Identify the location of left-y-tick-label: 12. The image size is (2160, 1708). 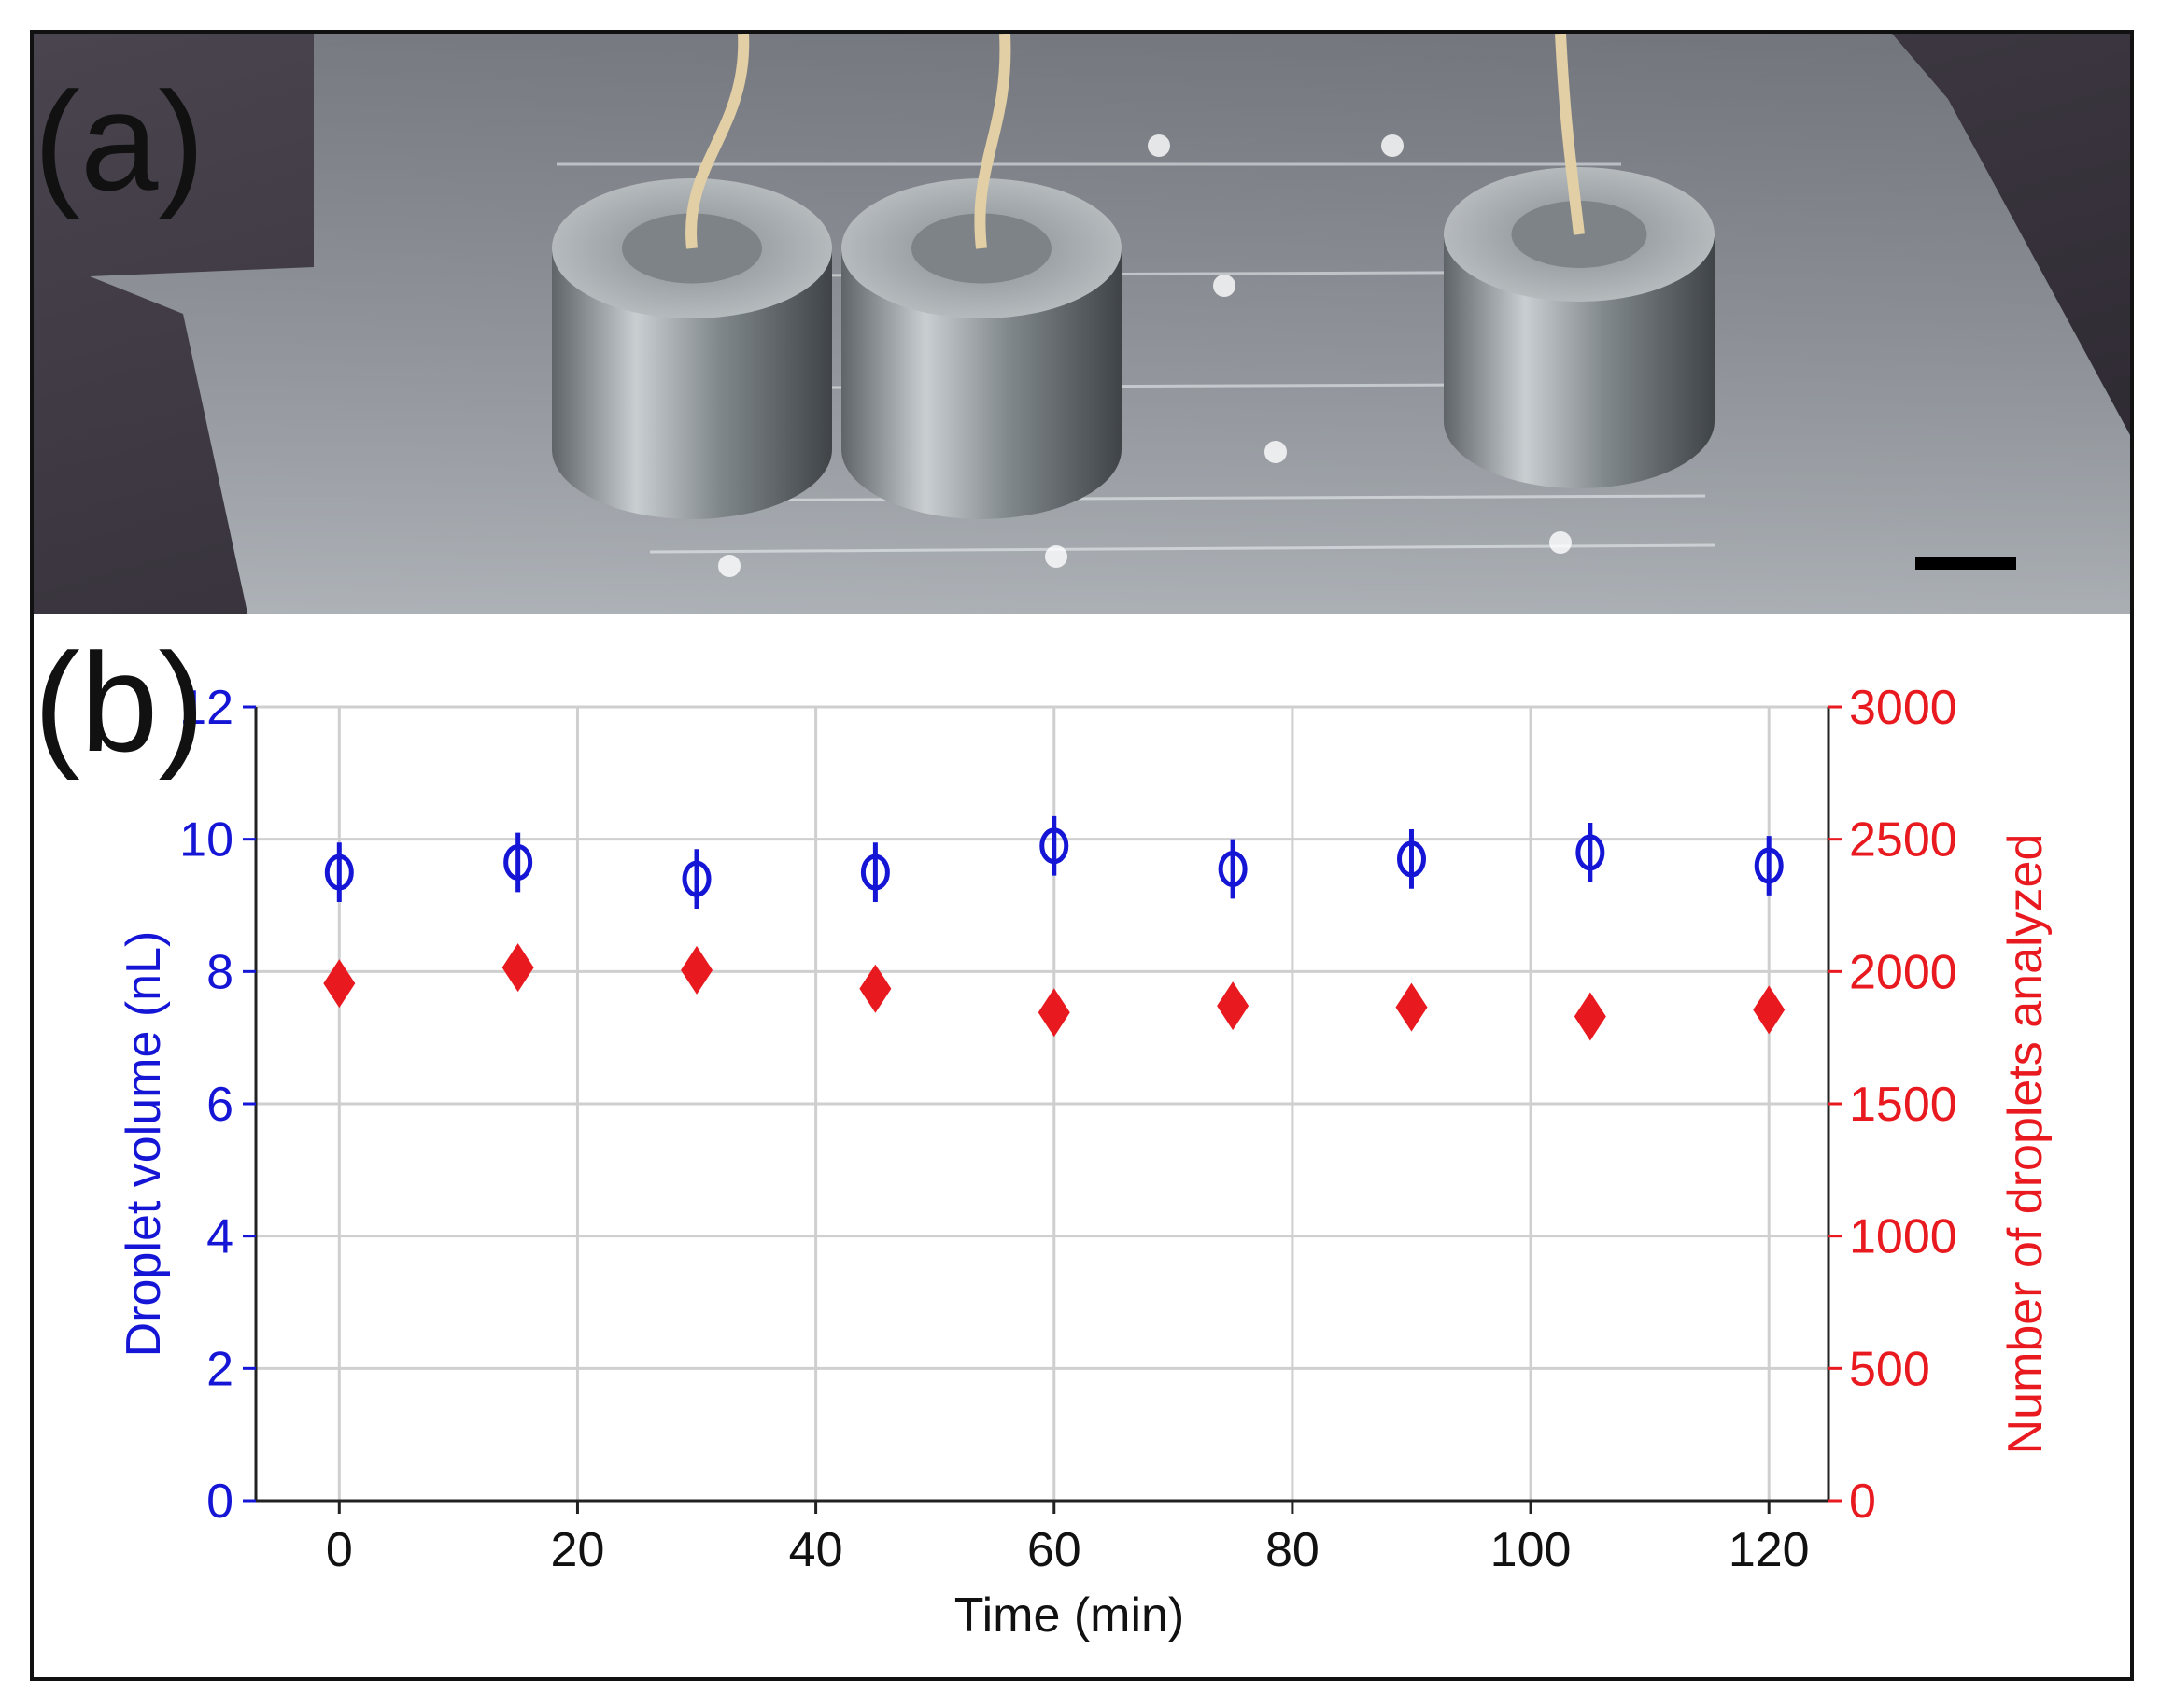
(206, 708).